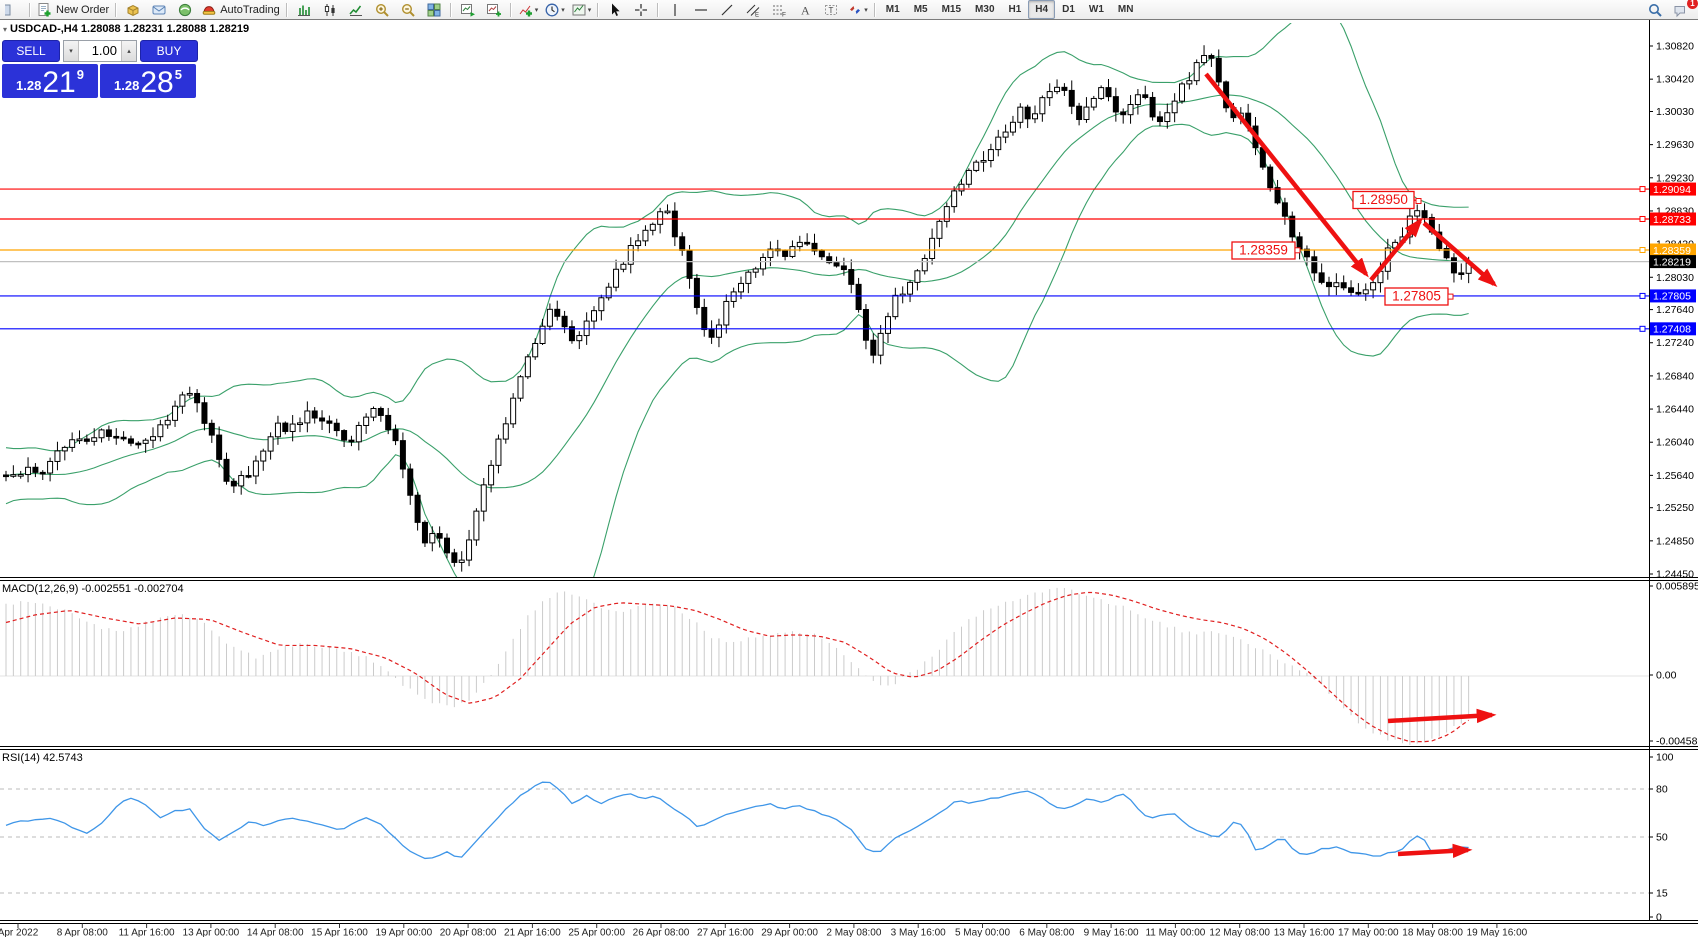  I want to click on new-chart-toolbar-button, so click(468, 9).